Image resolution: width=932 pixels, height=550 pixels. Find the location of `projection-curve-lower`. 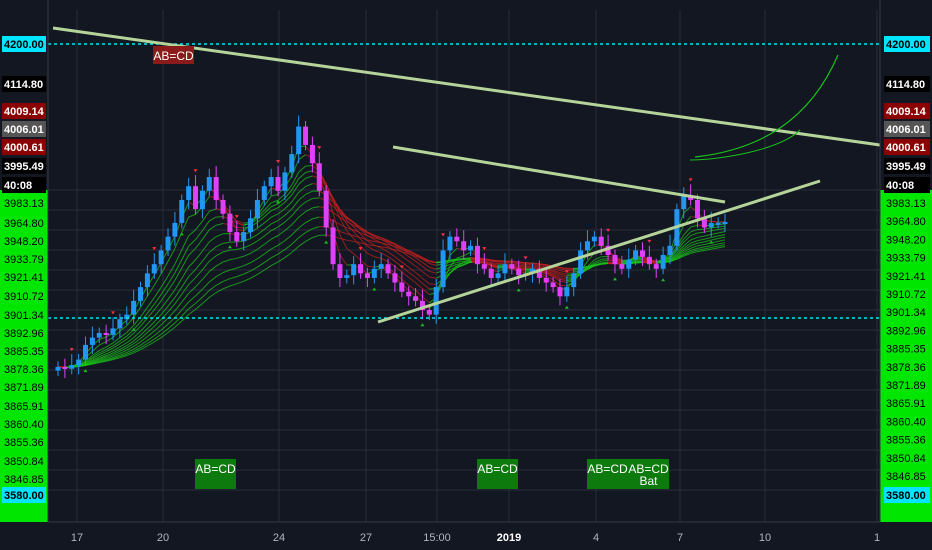

projection-curve-lower is located at coordinates (745, 145).